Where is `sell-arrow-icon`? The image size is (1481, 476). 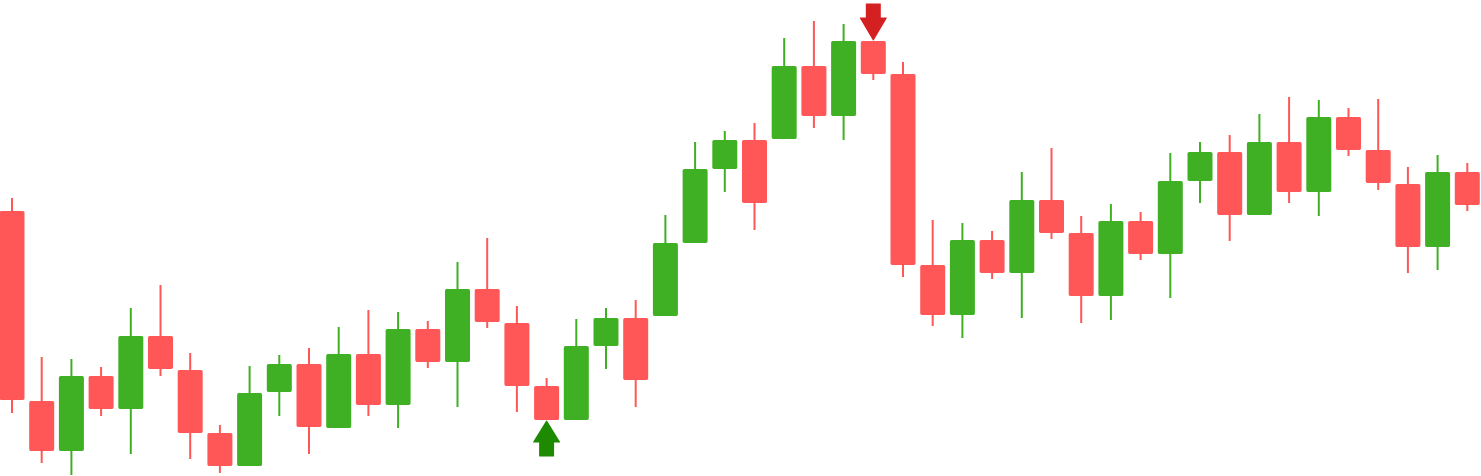
sell-arrow-icon is located at coordinates (873, 22).